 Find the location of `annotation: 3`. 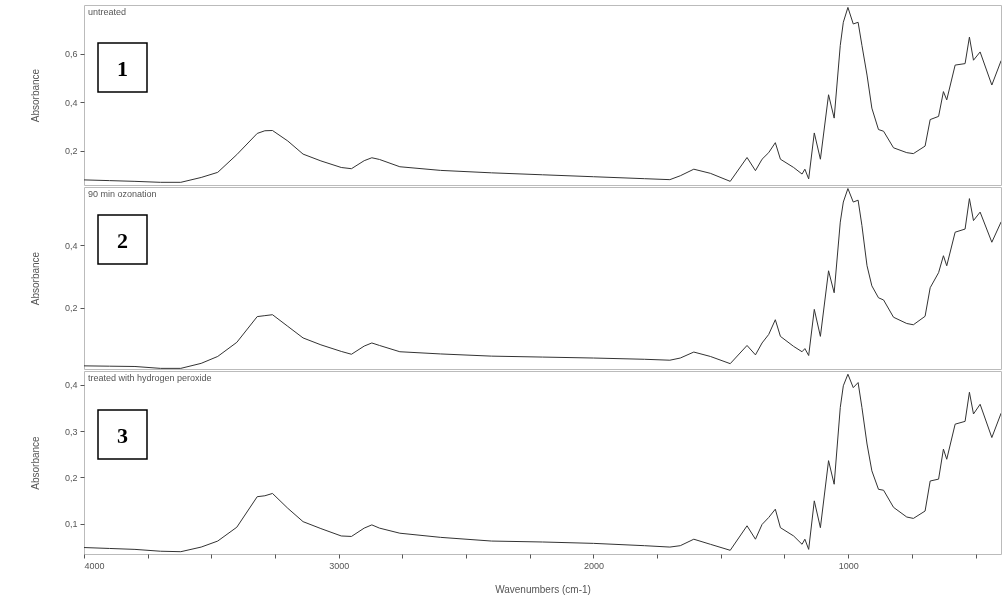

annotation: 3 is located at coordinates (122, 435).